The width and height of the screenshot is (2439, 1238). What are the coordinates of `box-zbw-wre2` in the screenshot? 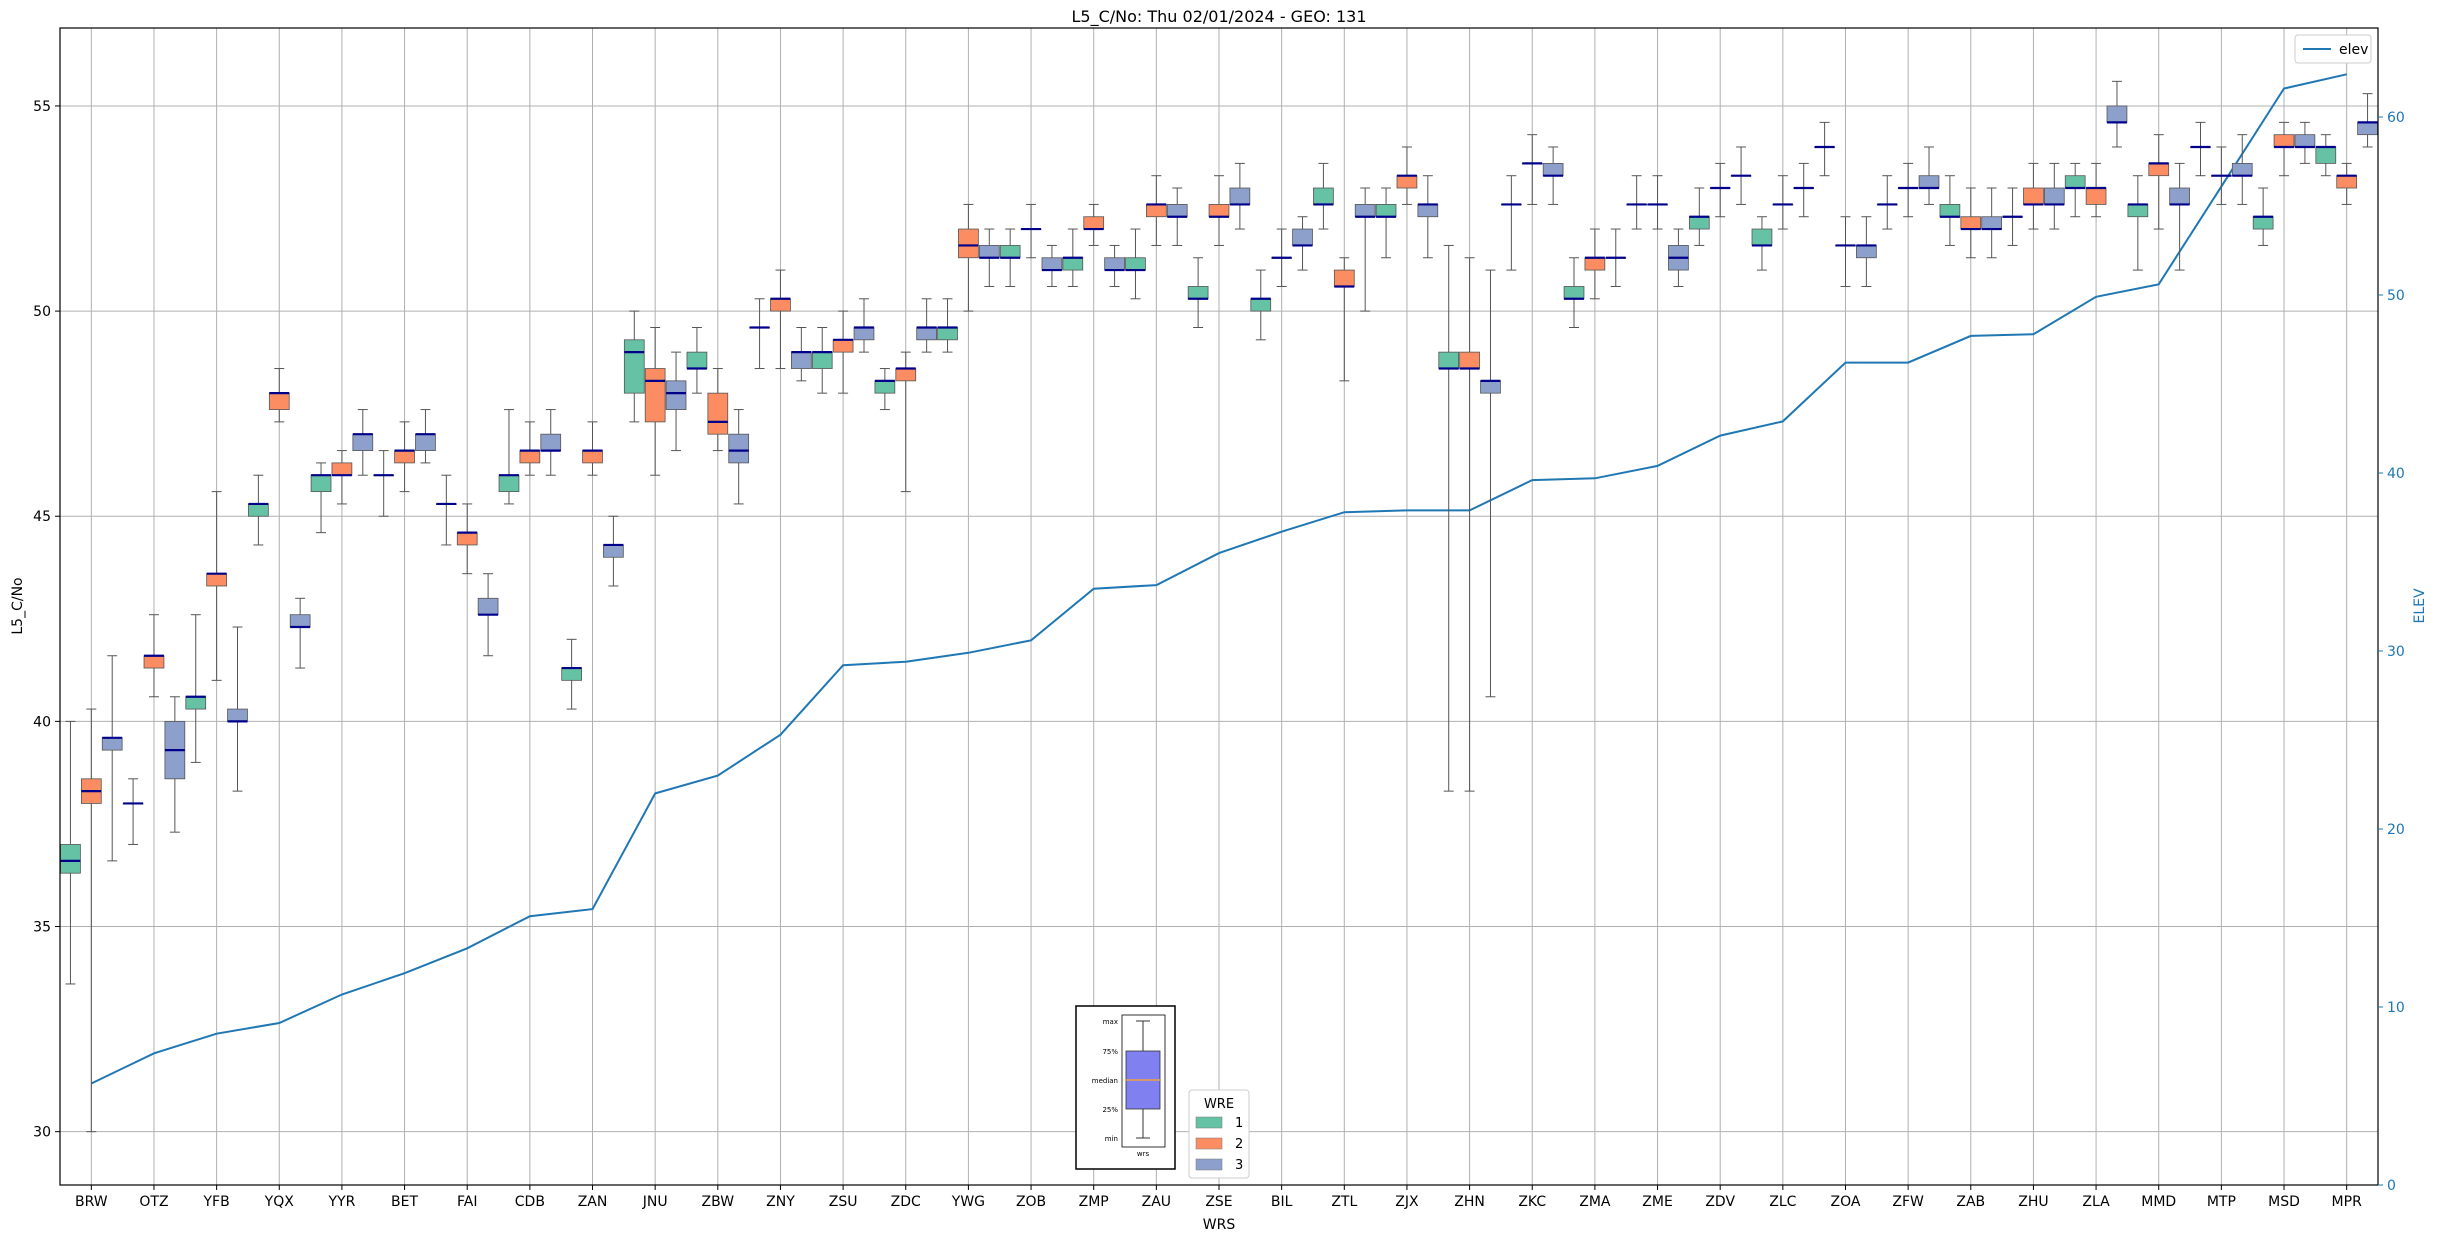 It's located at (718, 410).